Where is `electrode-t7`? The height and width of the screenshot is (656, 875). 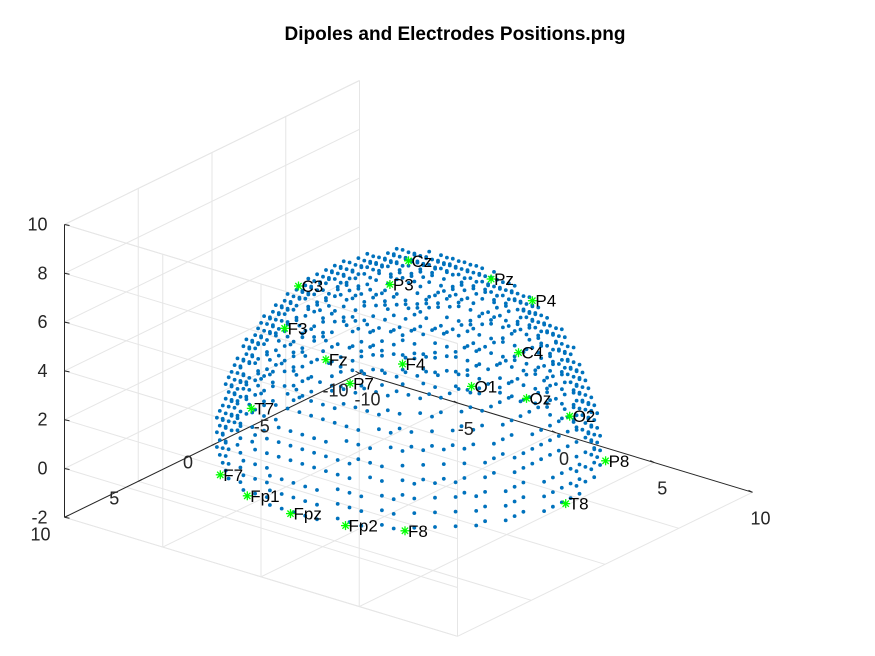 electrode-t7 is located at coordinates (251, 408).